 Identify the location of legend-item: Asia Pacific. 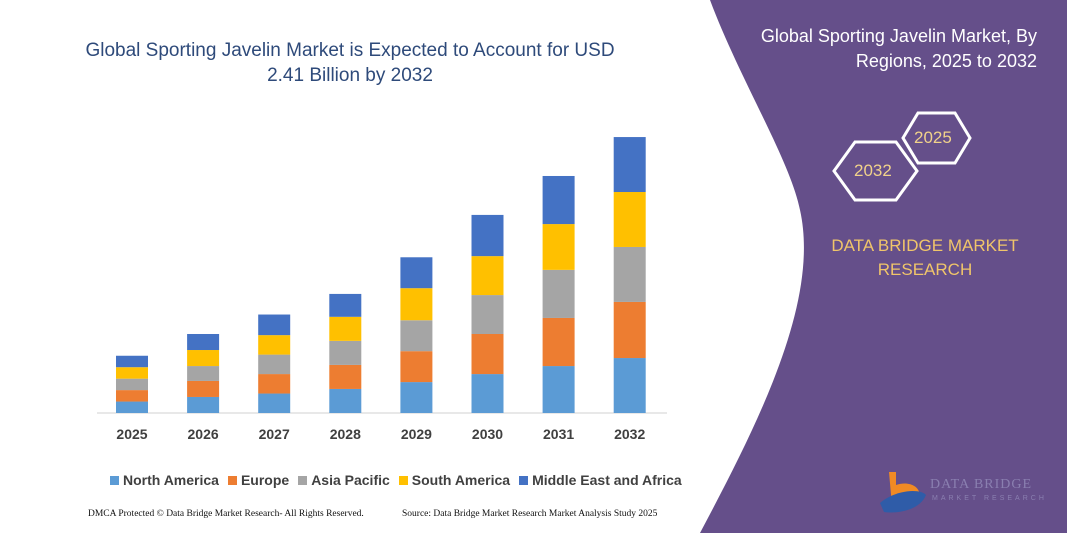
(344, 480).